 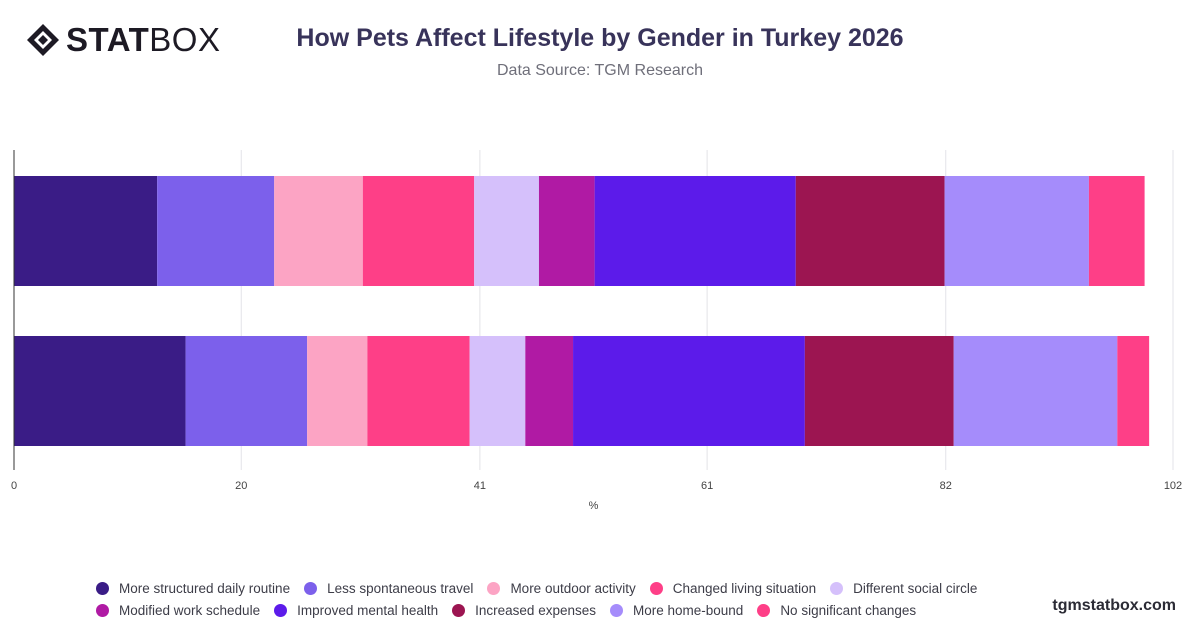 I want to click on legend-label: No significant changes, so click(x=848, y=610).